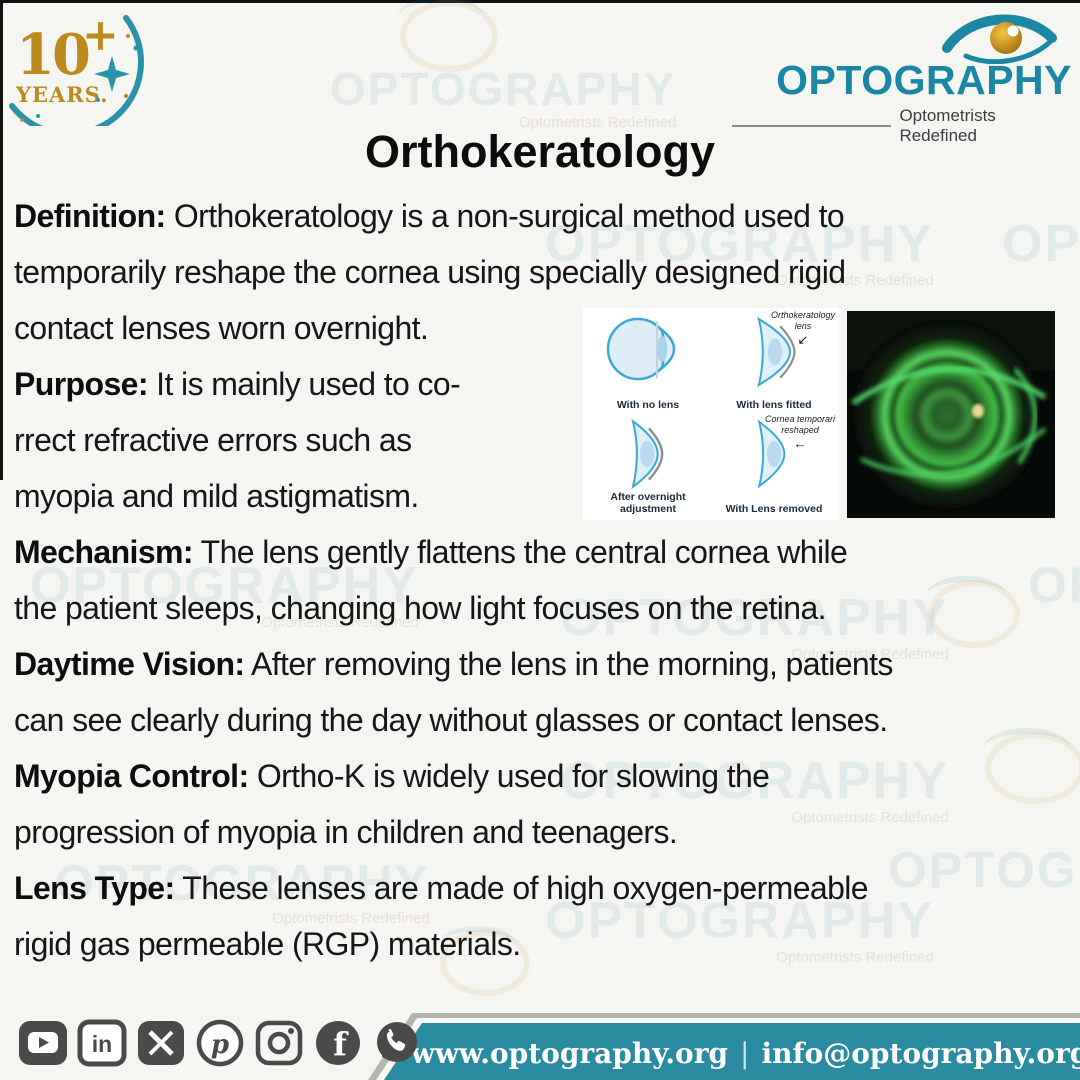 The width and height of the screenshot is (1080, 1080). I want to click on badge-years-label: YEARS., so click(61, 94).